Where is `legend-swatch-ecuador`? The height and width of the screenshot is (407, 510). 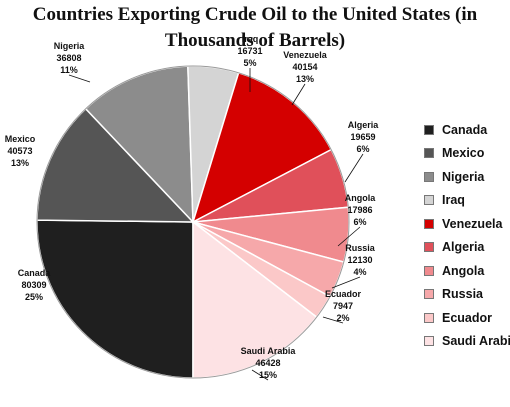 legend-swatch-ecuador is located at coordinates (429, 317).